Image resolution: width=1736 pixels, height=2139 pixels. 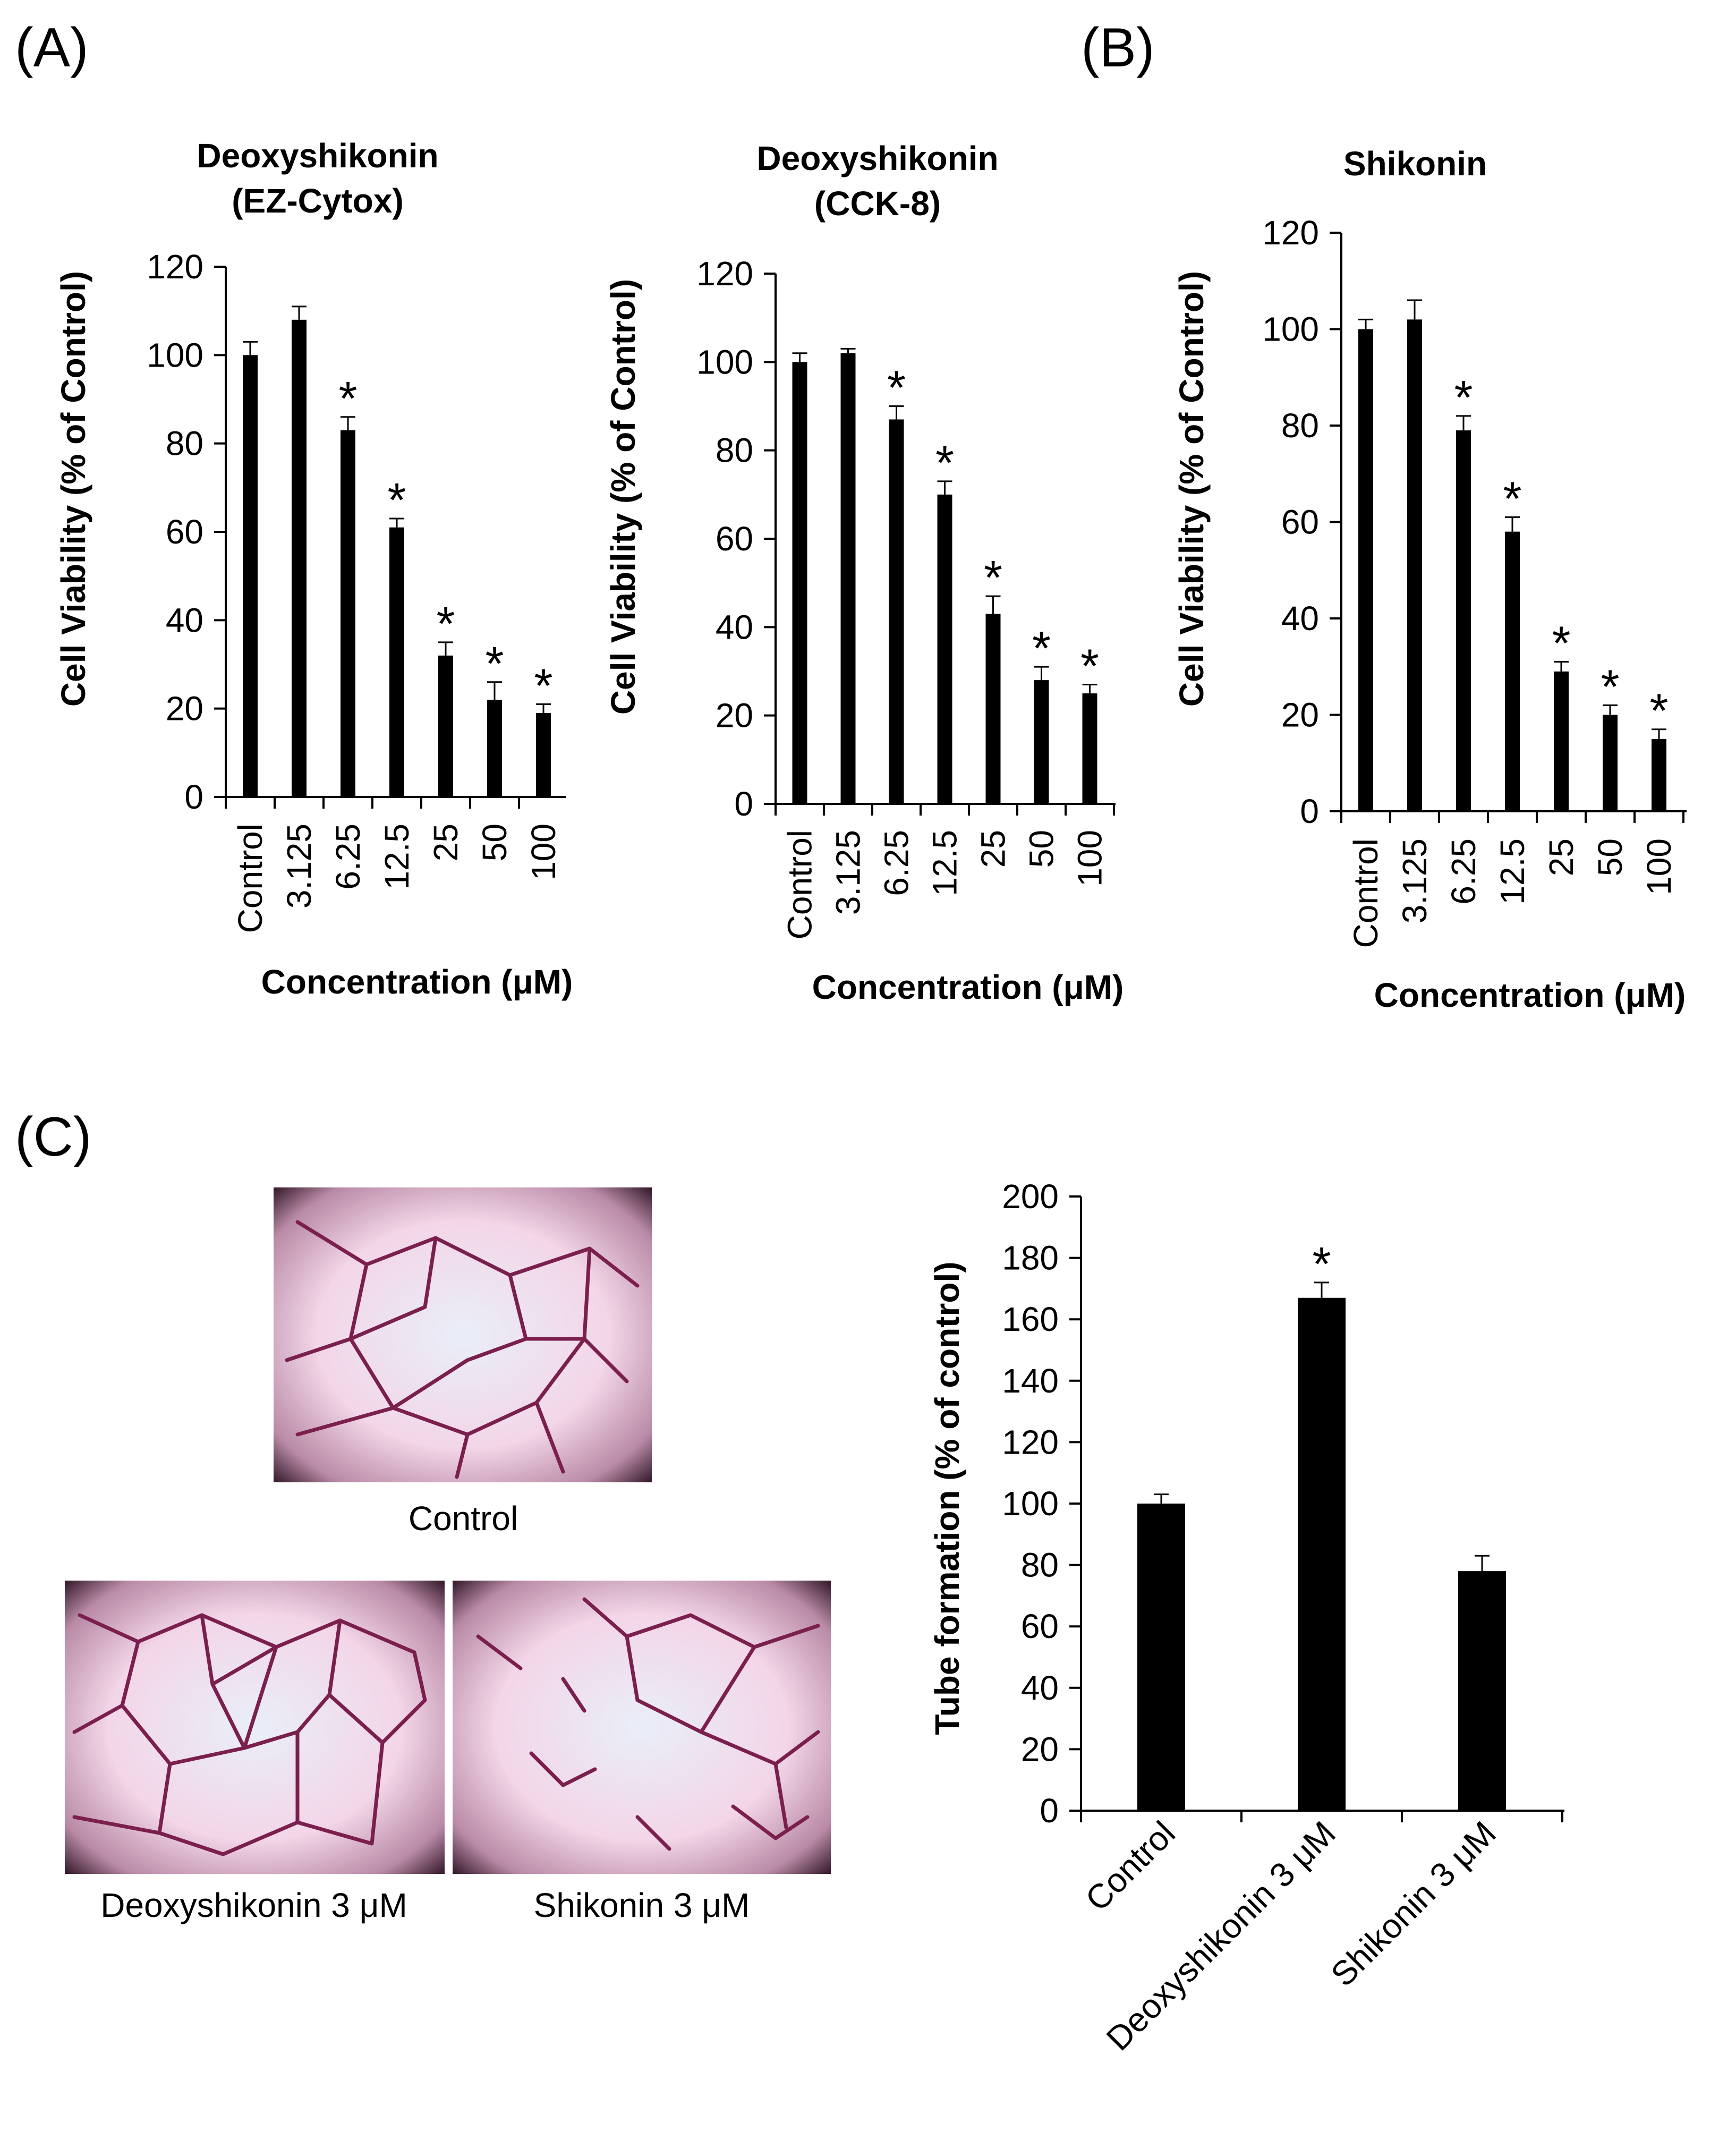 I want to click on panel-label-a: (A), so click(x=52, y=48).